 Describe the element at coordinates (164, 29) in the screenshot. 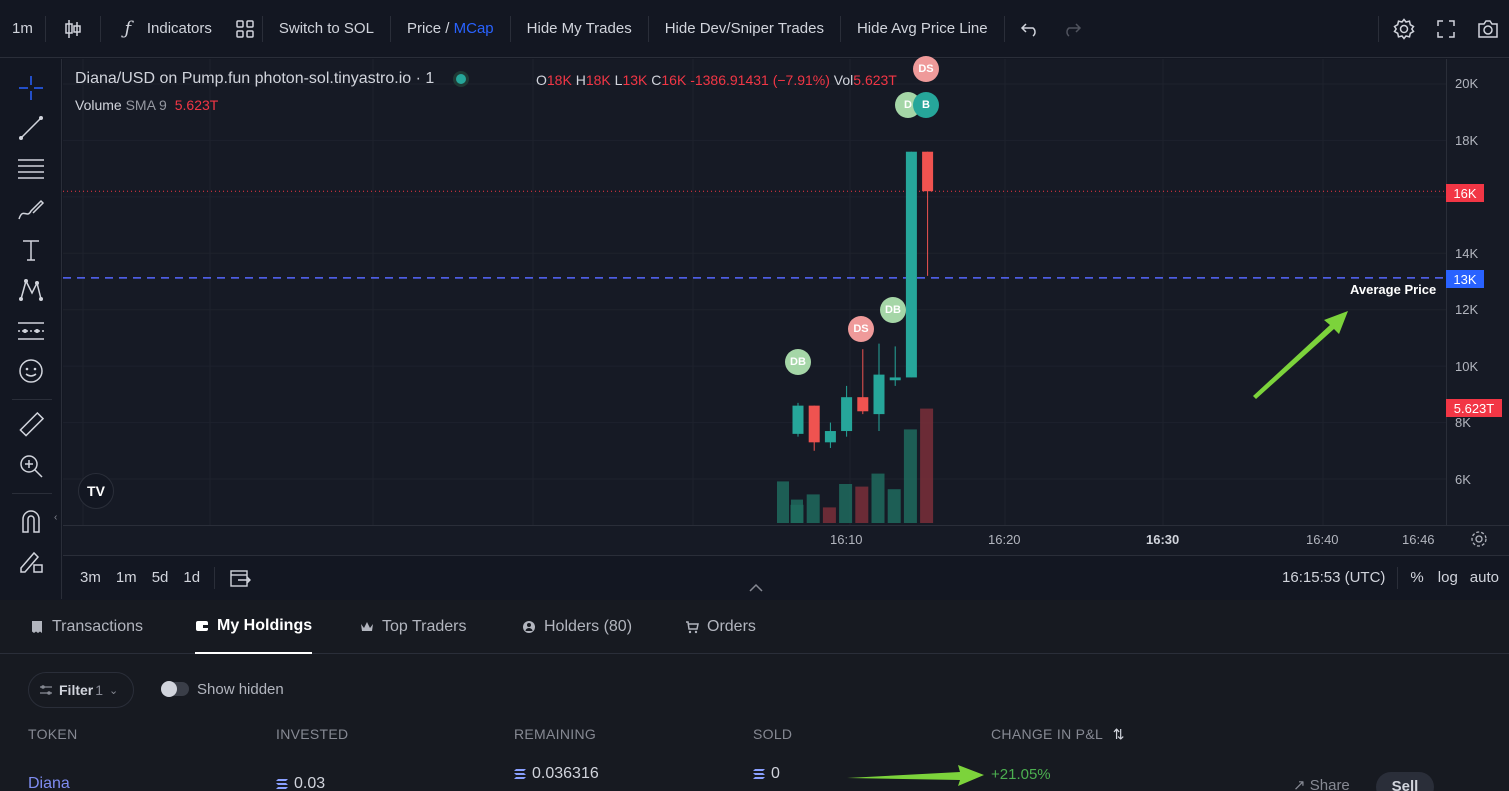

I see `indicators-button: ƒ Indicators` at that location.